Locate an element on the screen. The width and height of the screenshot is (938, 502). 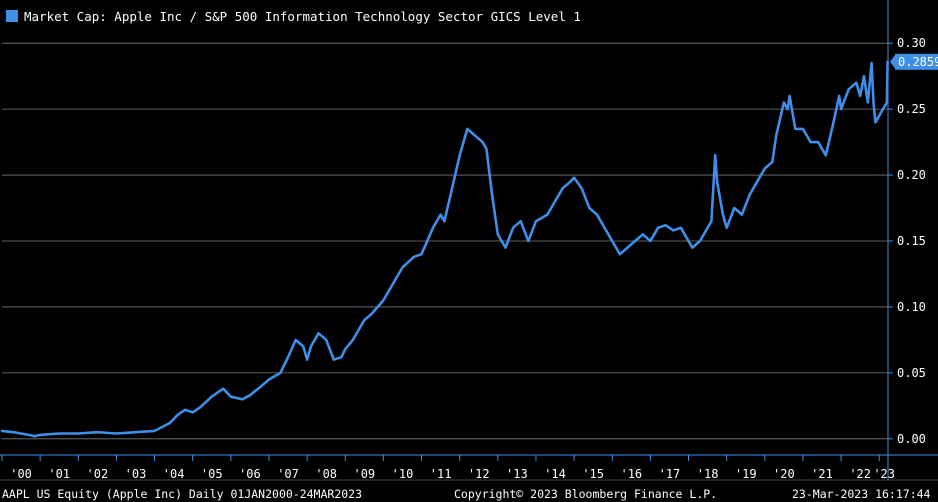
x-tick-label: '22 is located at coordinates (860, 474).